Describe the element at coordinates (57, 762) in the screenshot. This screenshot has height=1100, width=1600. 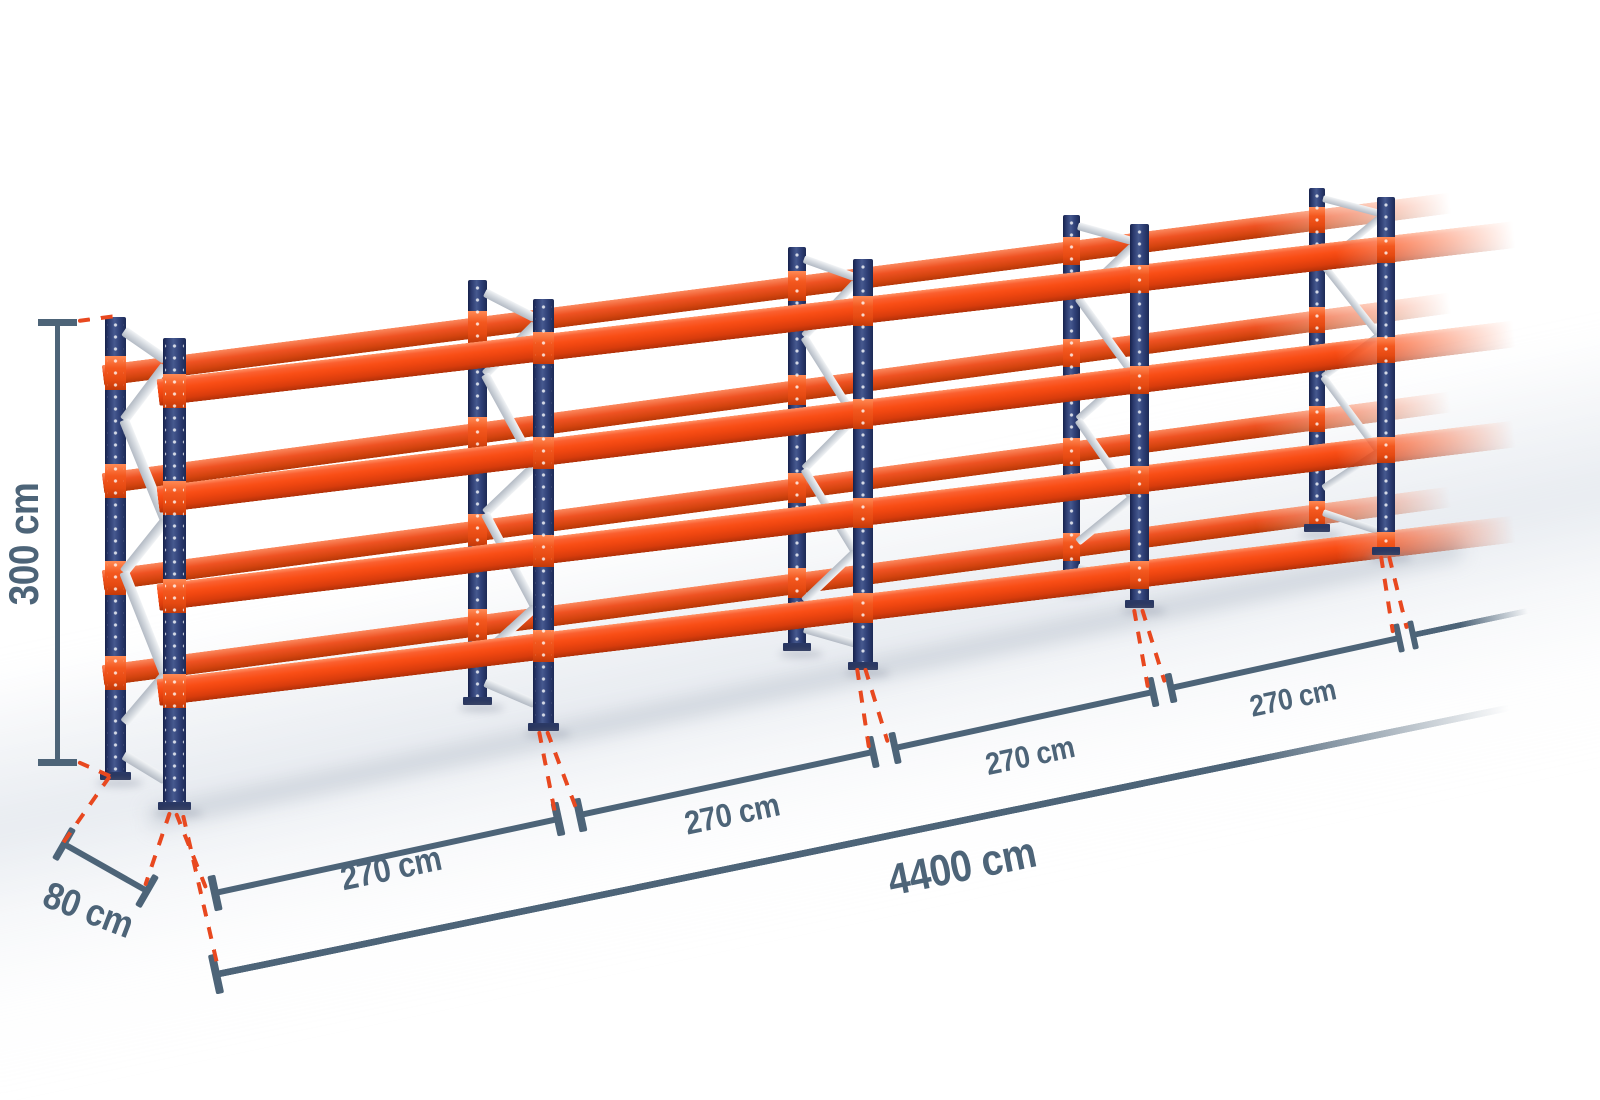
I see `height-dimension-cap-bottom` at that location.